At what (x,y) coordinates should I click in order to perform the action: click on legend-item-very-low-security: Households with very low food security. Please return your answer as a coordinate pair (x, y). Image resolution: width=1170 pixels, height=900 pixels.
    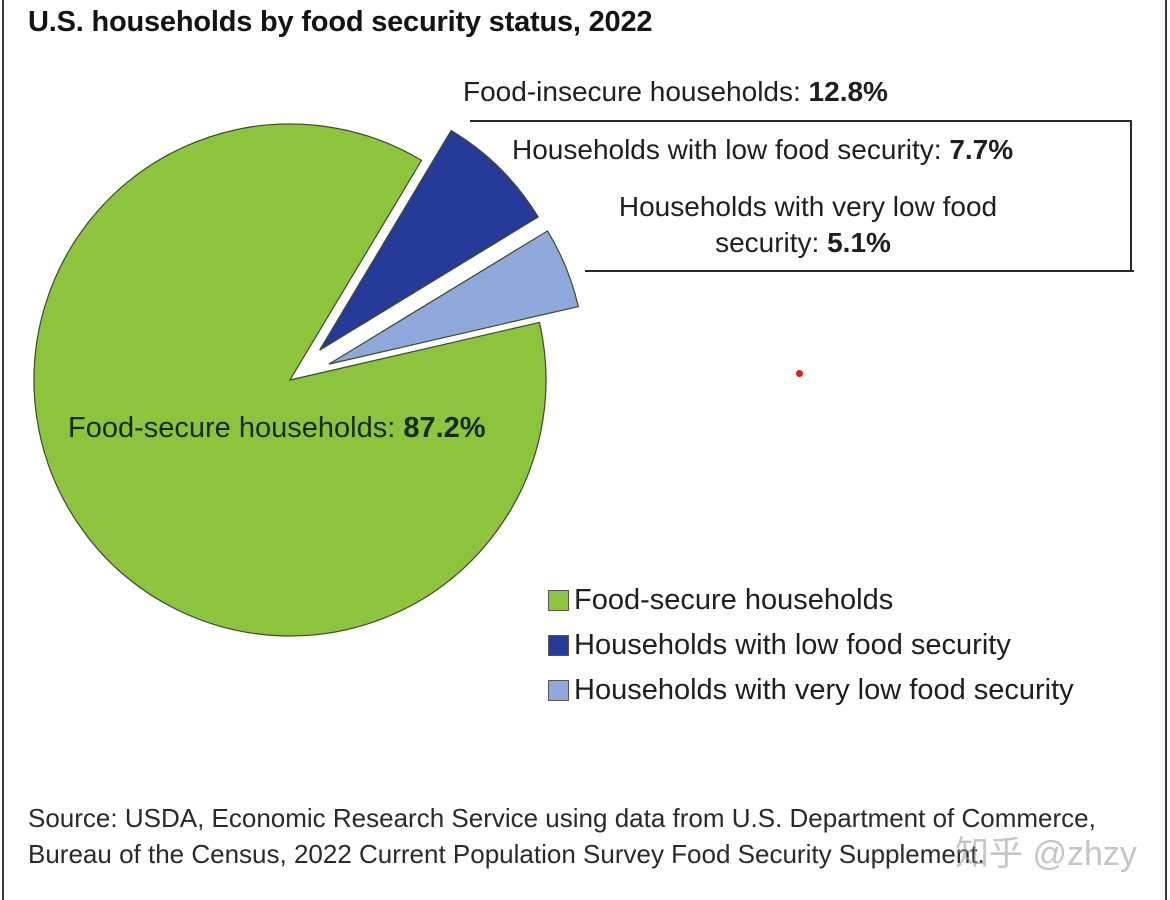
    Looking at the image, I should click on (811, 690).